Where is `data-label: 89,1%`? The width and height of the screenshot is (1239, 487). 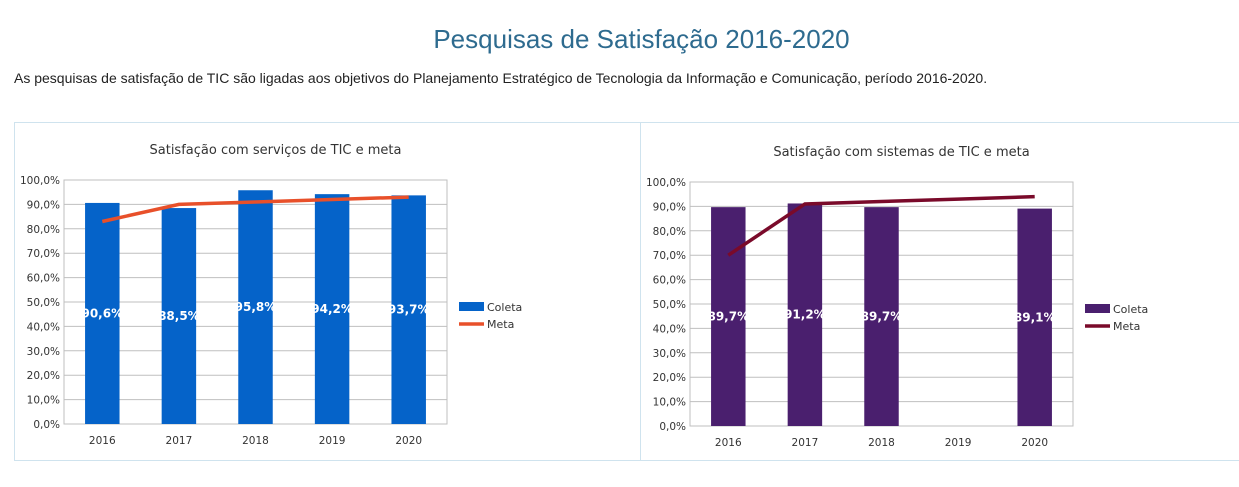
data-label: 89,1% is located at coordinates (1035, 317).